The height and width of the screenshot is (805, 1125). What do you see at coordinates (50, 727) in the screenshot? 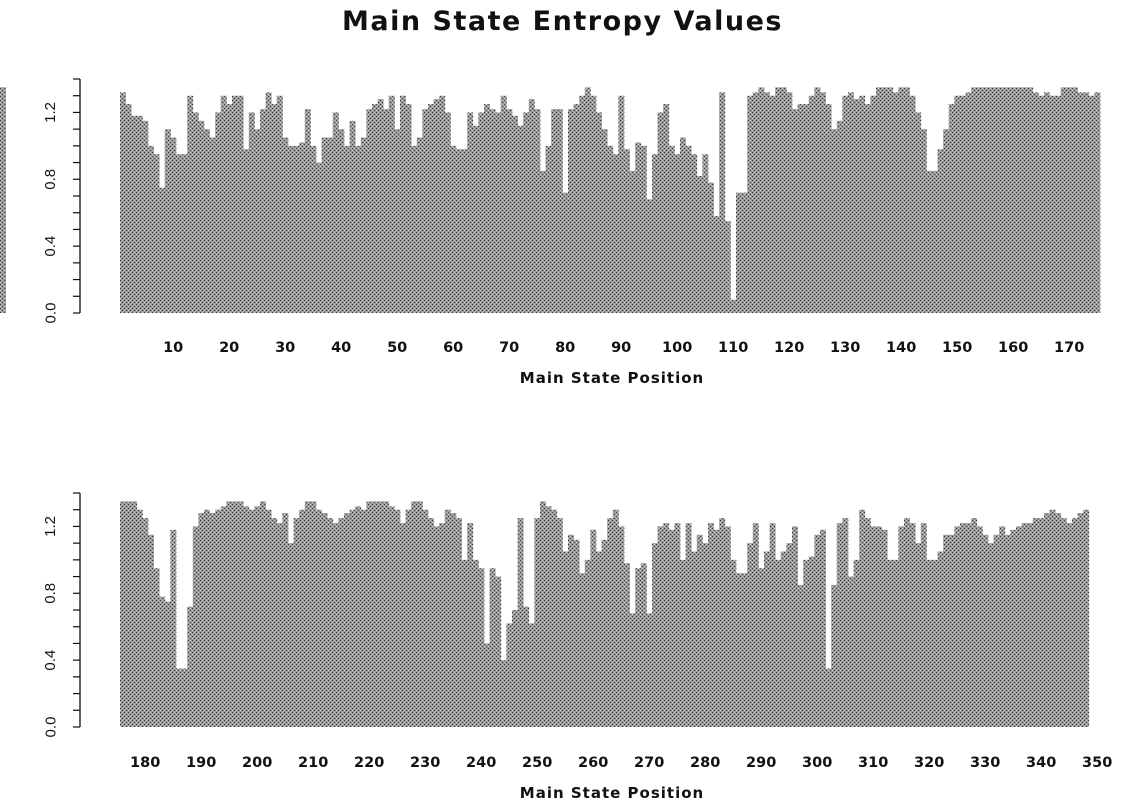
I see `y-tick-label: 0.0` at bounding box center [50, 727].